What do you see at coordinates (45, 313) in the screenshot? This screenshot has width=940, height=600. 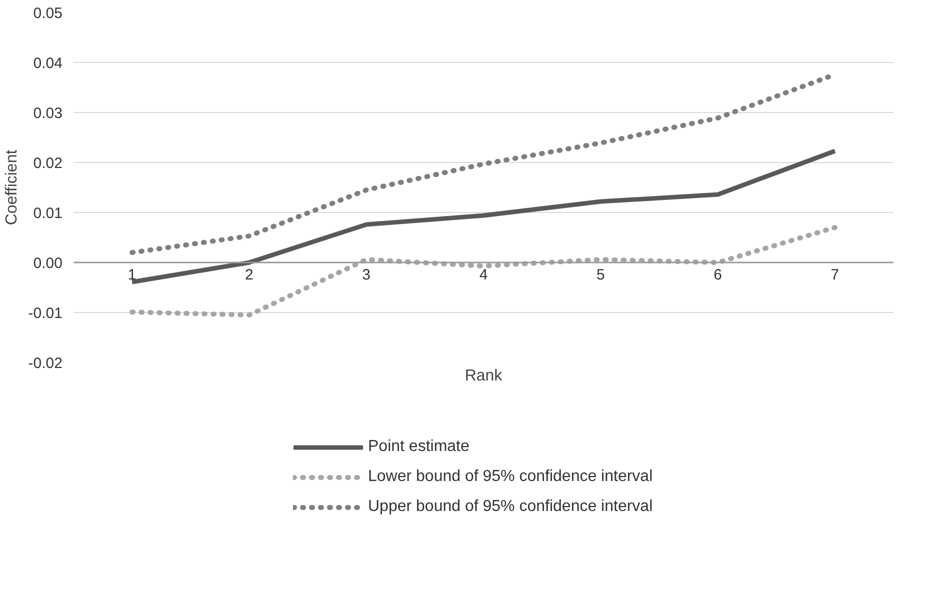 I see `y-tick-label: -0.01` at bounding box center [45, 313].